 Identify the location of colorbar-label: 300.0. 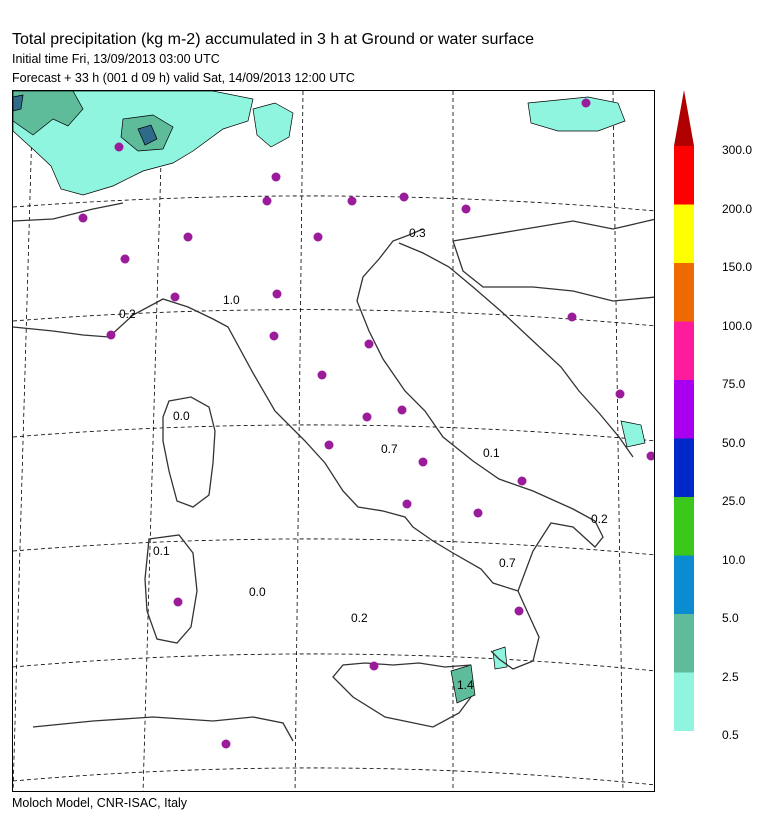
(737, 150).